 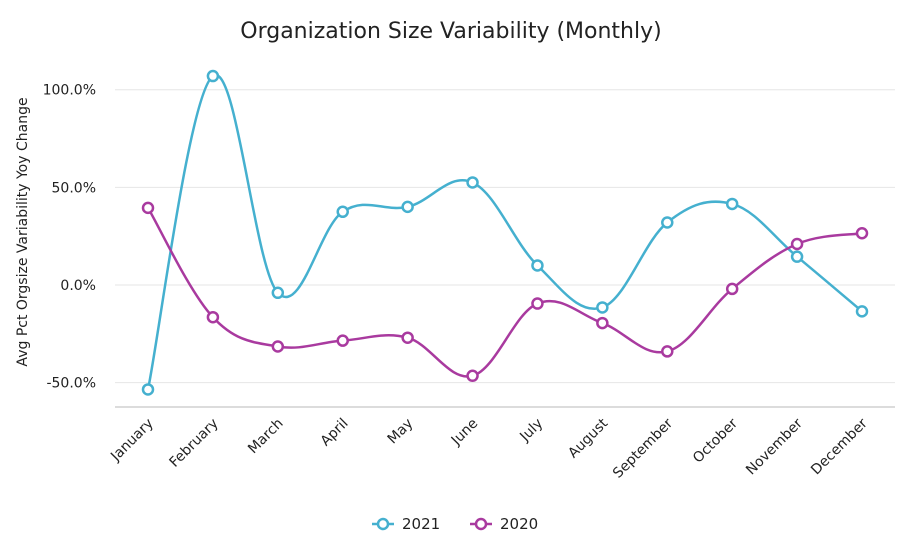 I want to click on y-tick-label: -50.0%, so click(x=71, y=384).